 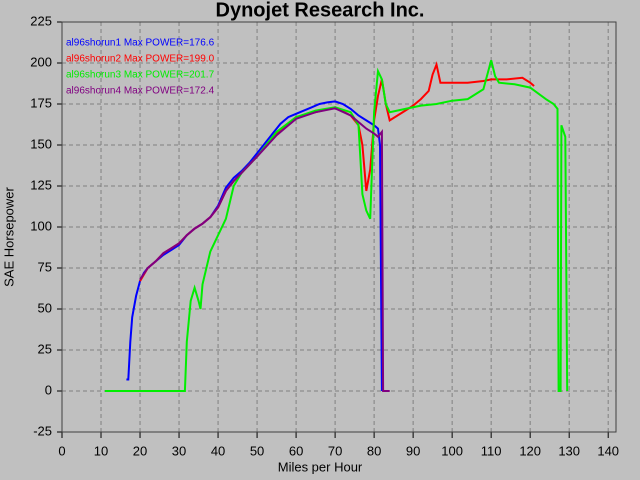 I want to click on y-tick-label: 0, so click(x=48, y=389).